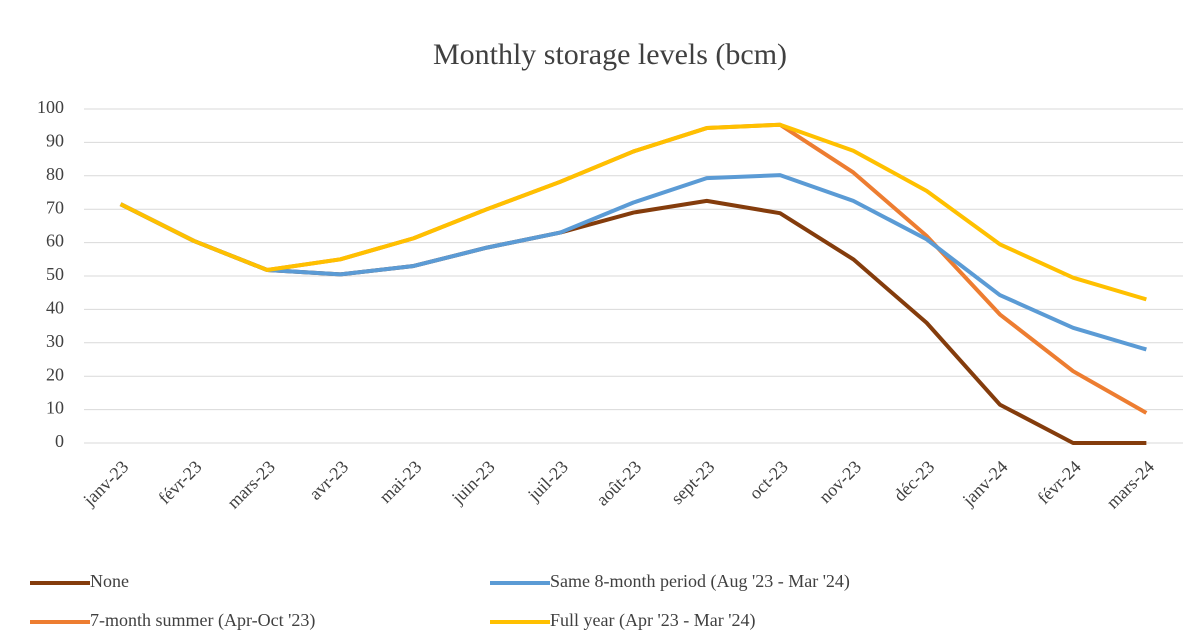 The image size is (1197, 640). I want to click on legend-label: None, so click(109, 581).